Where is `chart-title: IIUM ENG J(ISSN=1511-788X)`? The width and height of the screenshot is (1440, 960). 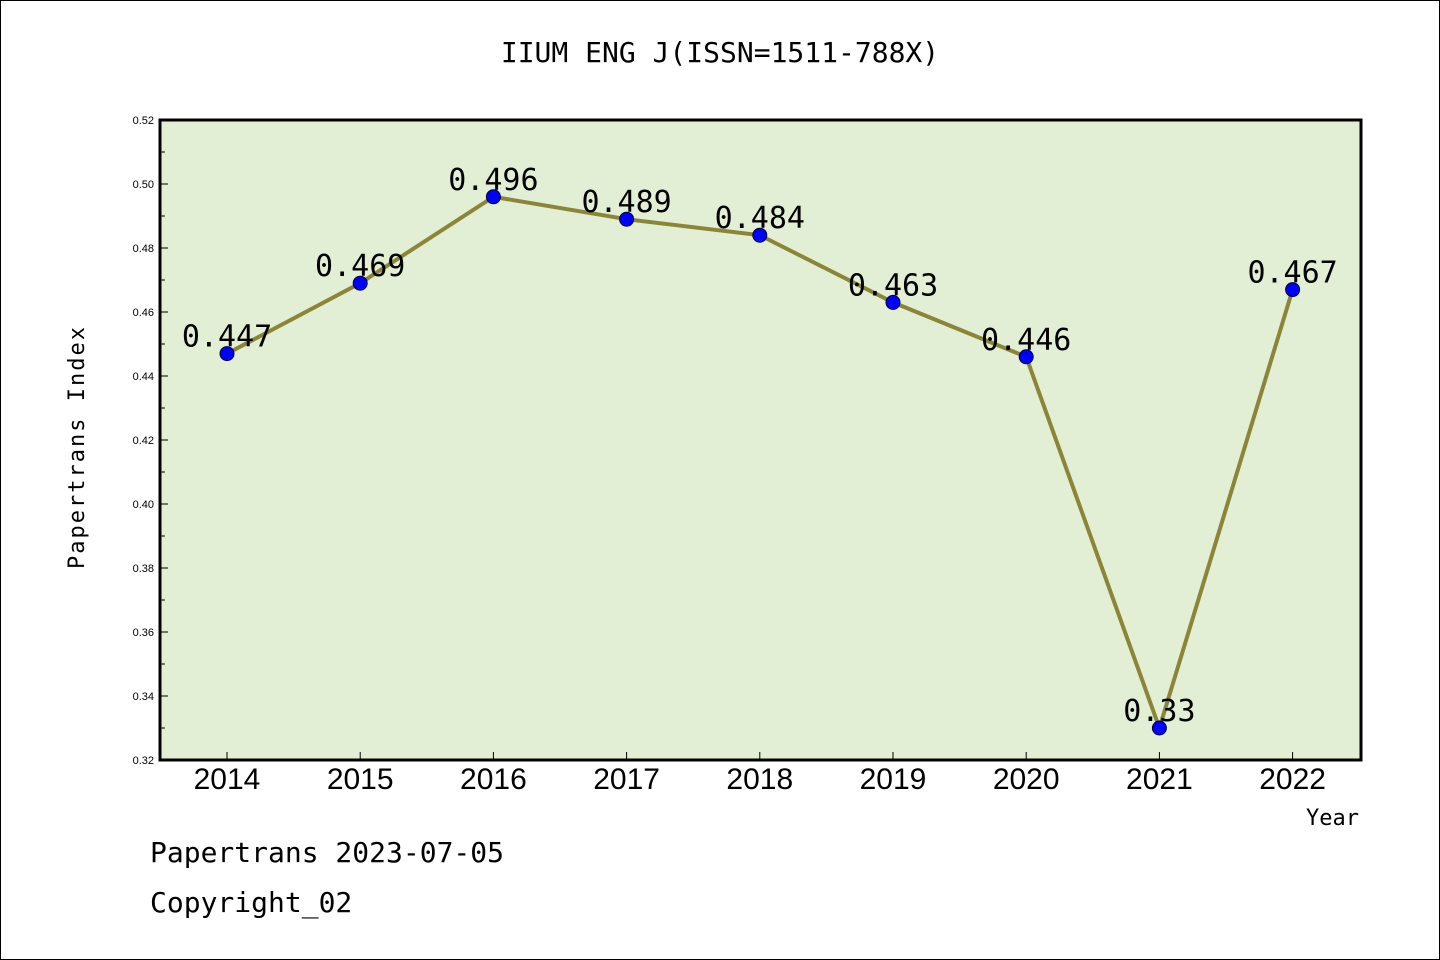
chart-title: IIUM ENG J(ISSN=1511-788X) is located at coordinates (720, 52).